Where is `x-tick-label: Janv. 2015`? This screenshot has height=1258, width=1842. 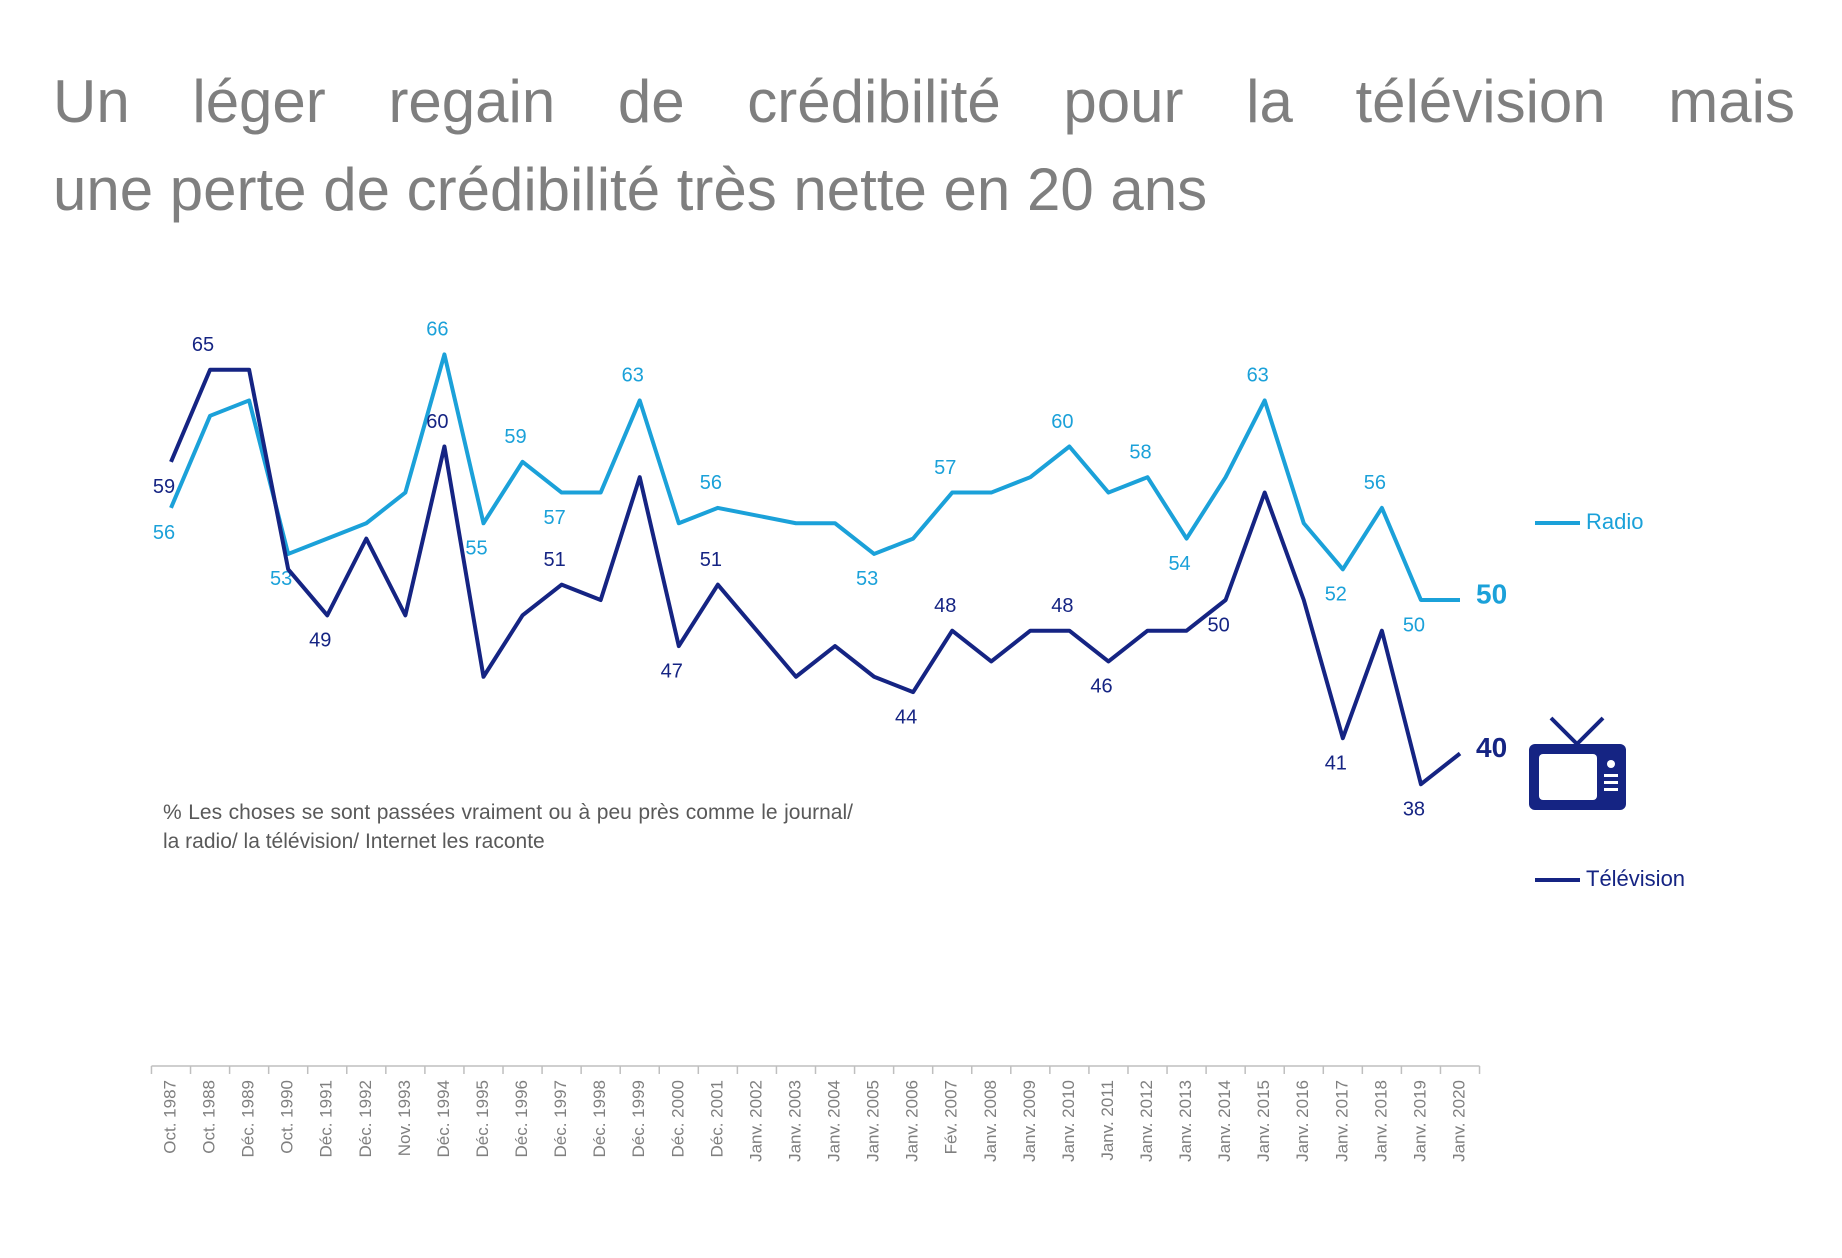 x-tick-label: Janv. 2015 is located at coordinates (1263, 1121).